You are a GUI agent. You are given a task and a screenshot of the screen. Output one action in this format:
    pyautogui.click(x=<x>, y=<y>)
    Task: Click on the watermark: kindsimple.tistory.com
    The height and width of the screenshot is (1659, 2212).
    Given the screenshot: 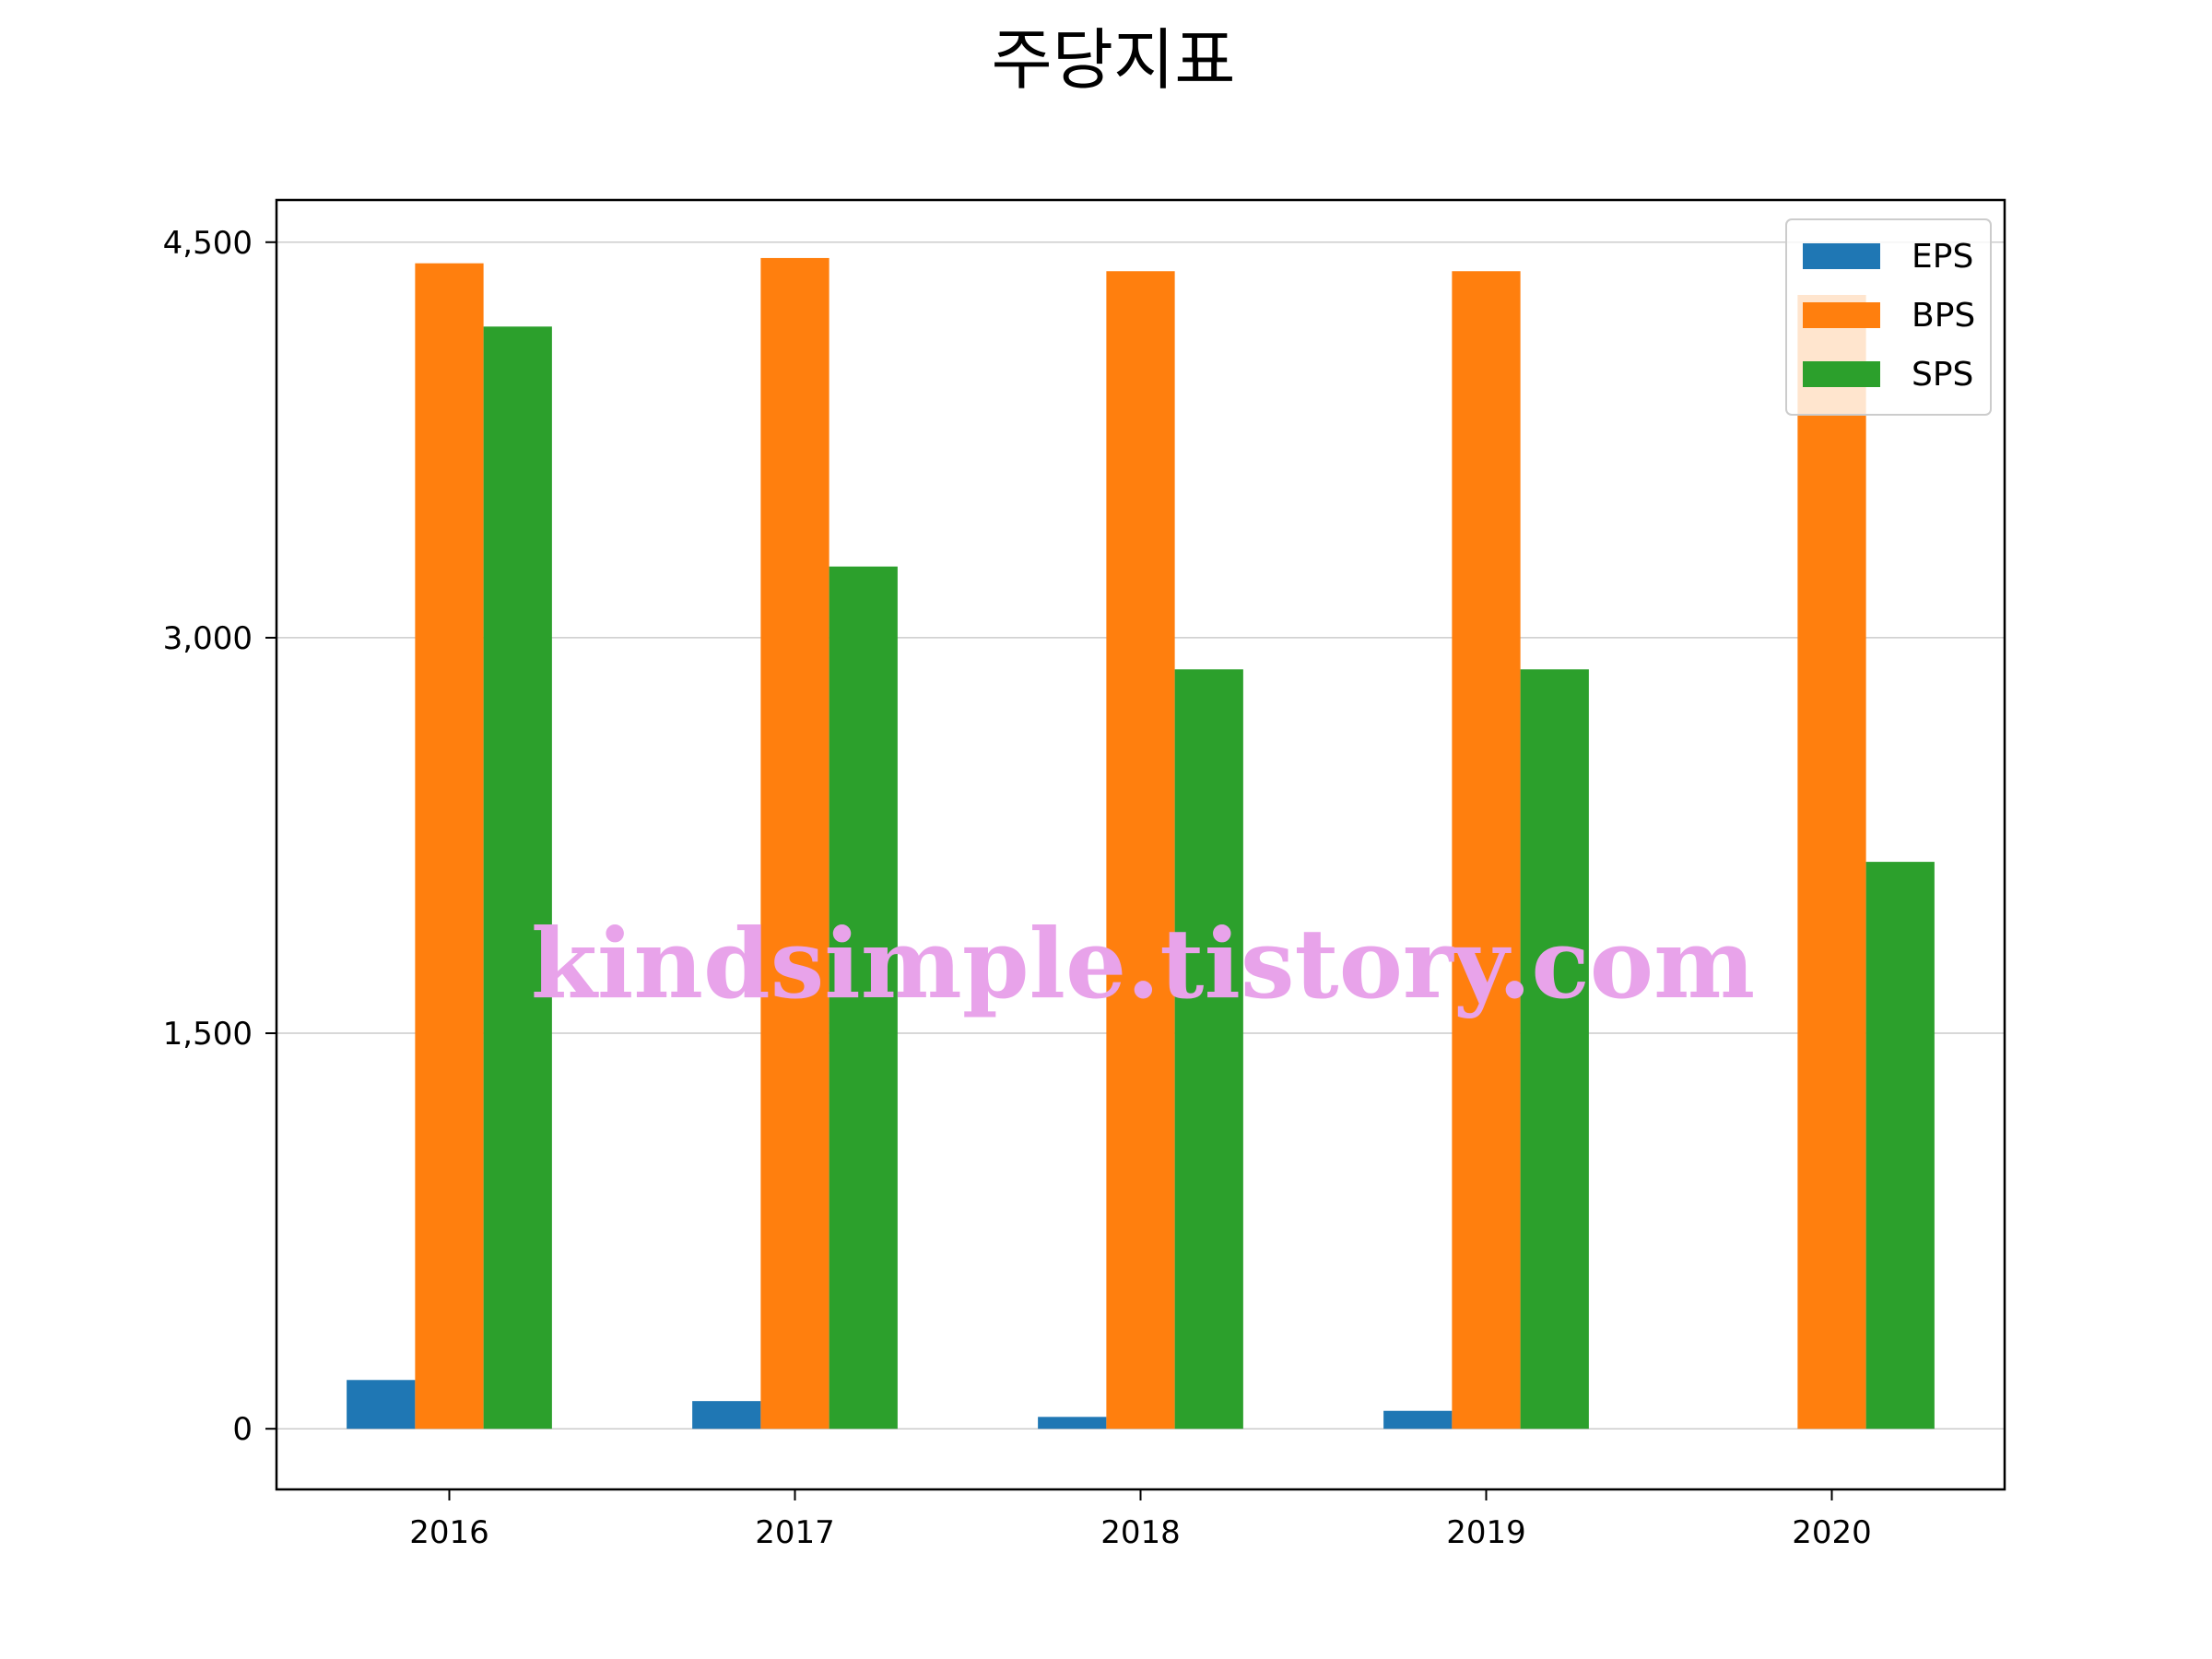 What is the action you would take?
    pyautogui.click(x=1143, y=963)
    